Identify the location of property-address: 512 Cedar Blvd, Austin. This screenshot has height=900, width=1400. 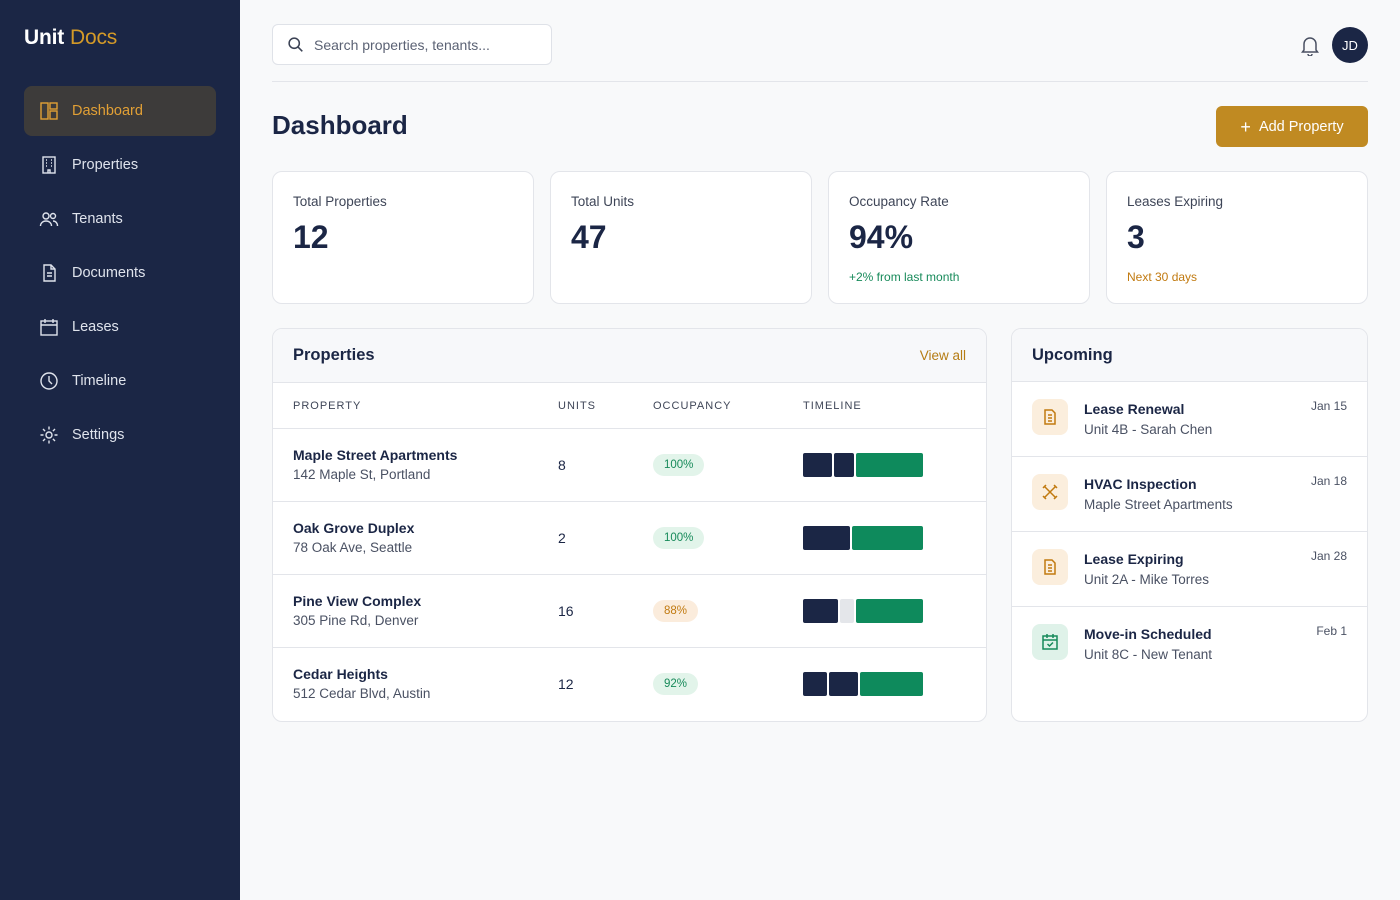
(362, 693).